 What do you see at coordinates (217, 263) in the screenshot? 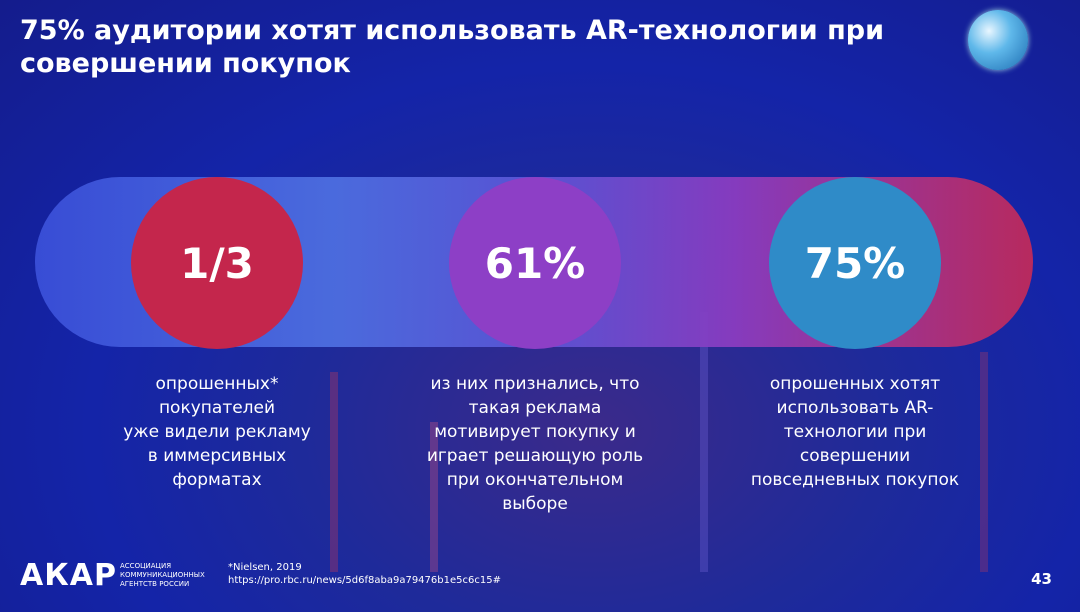
I see `stat-circle: 1/3` at bounding box center [217, 263].